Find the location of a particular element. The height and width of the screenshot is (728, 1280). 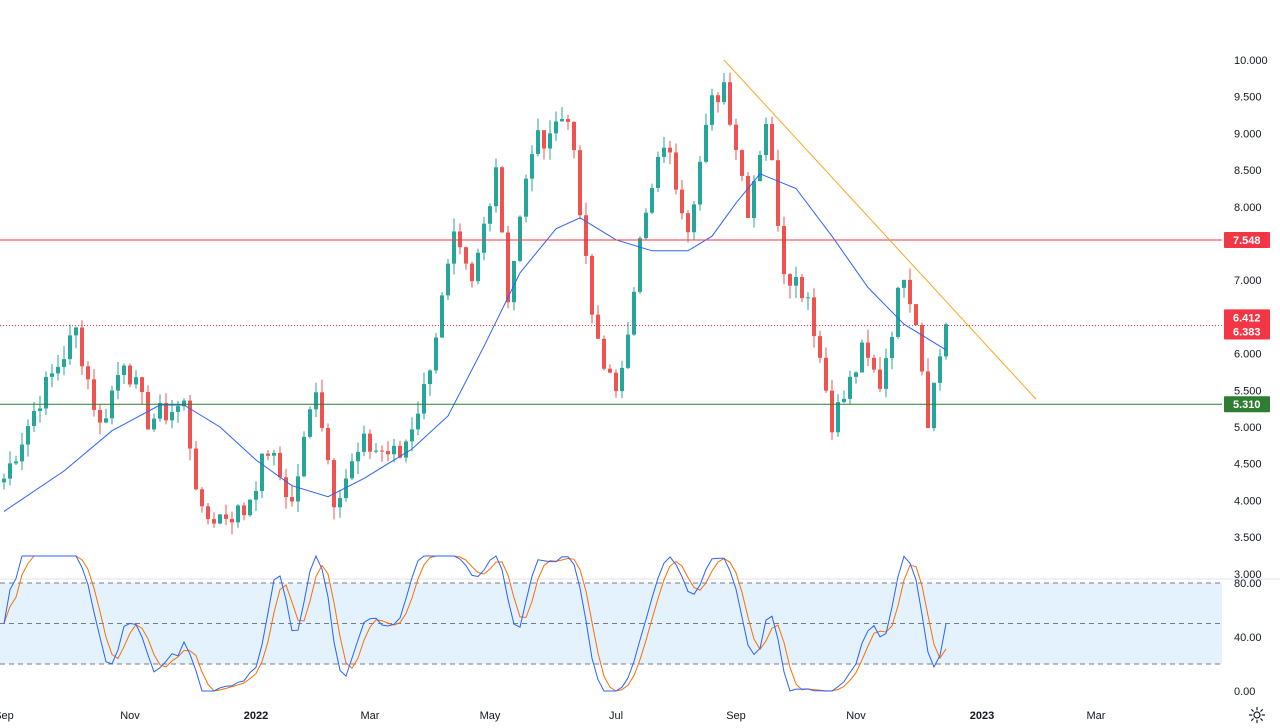

price-tick-label: 8.000 is located at coordinates (1248, 208).